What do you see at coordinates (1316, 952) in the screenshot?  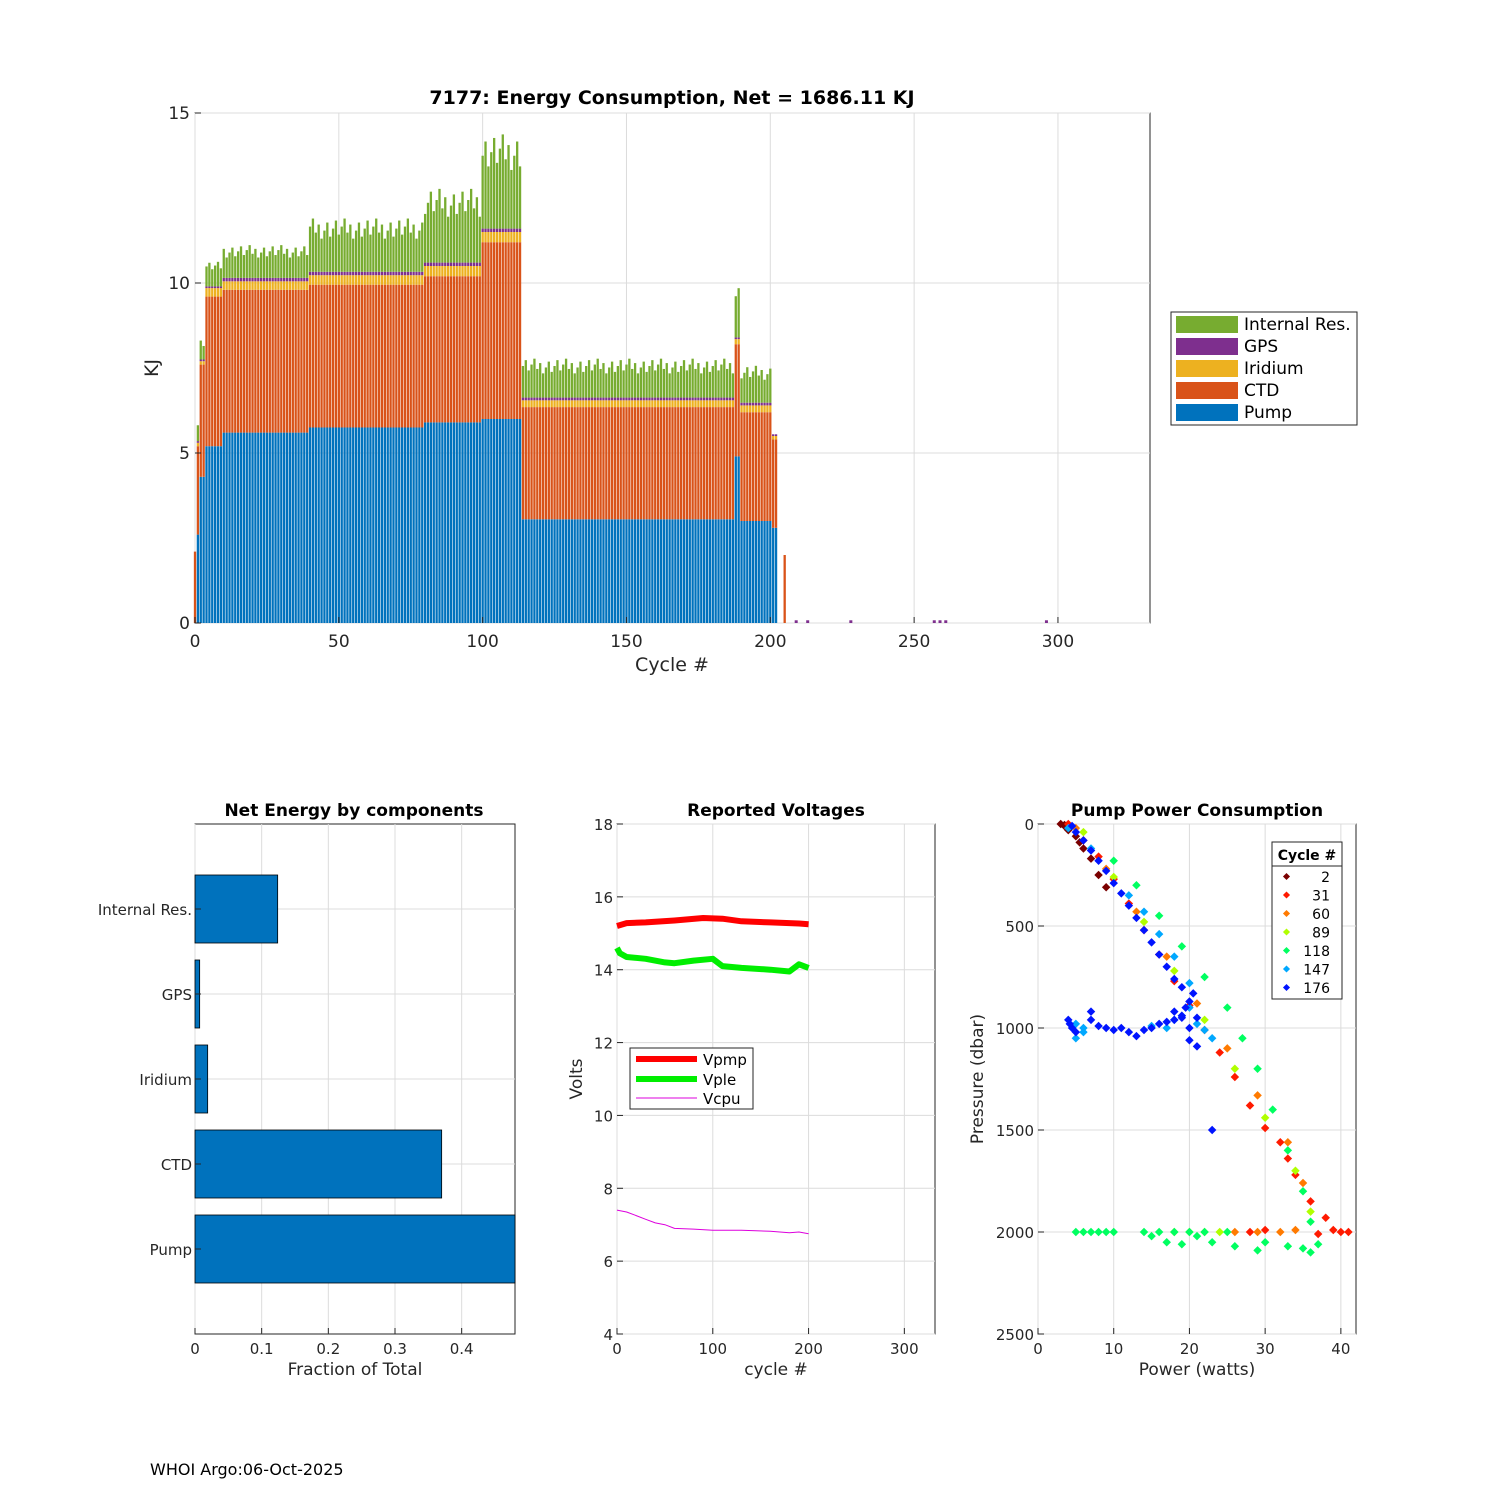 I see `pump-legend-label: 118` at bounding box center [1316, 952].